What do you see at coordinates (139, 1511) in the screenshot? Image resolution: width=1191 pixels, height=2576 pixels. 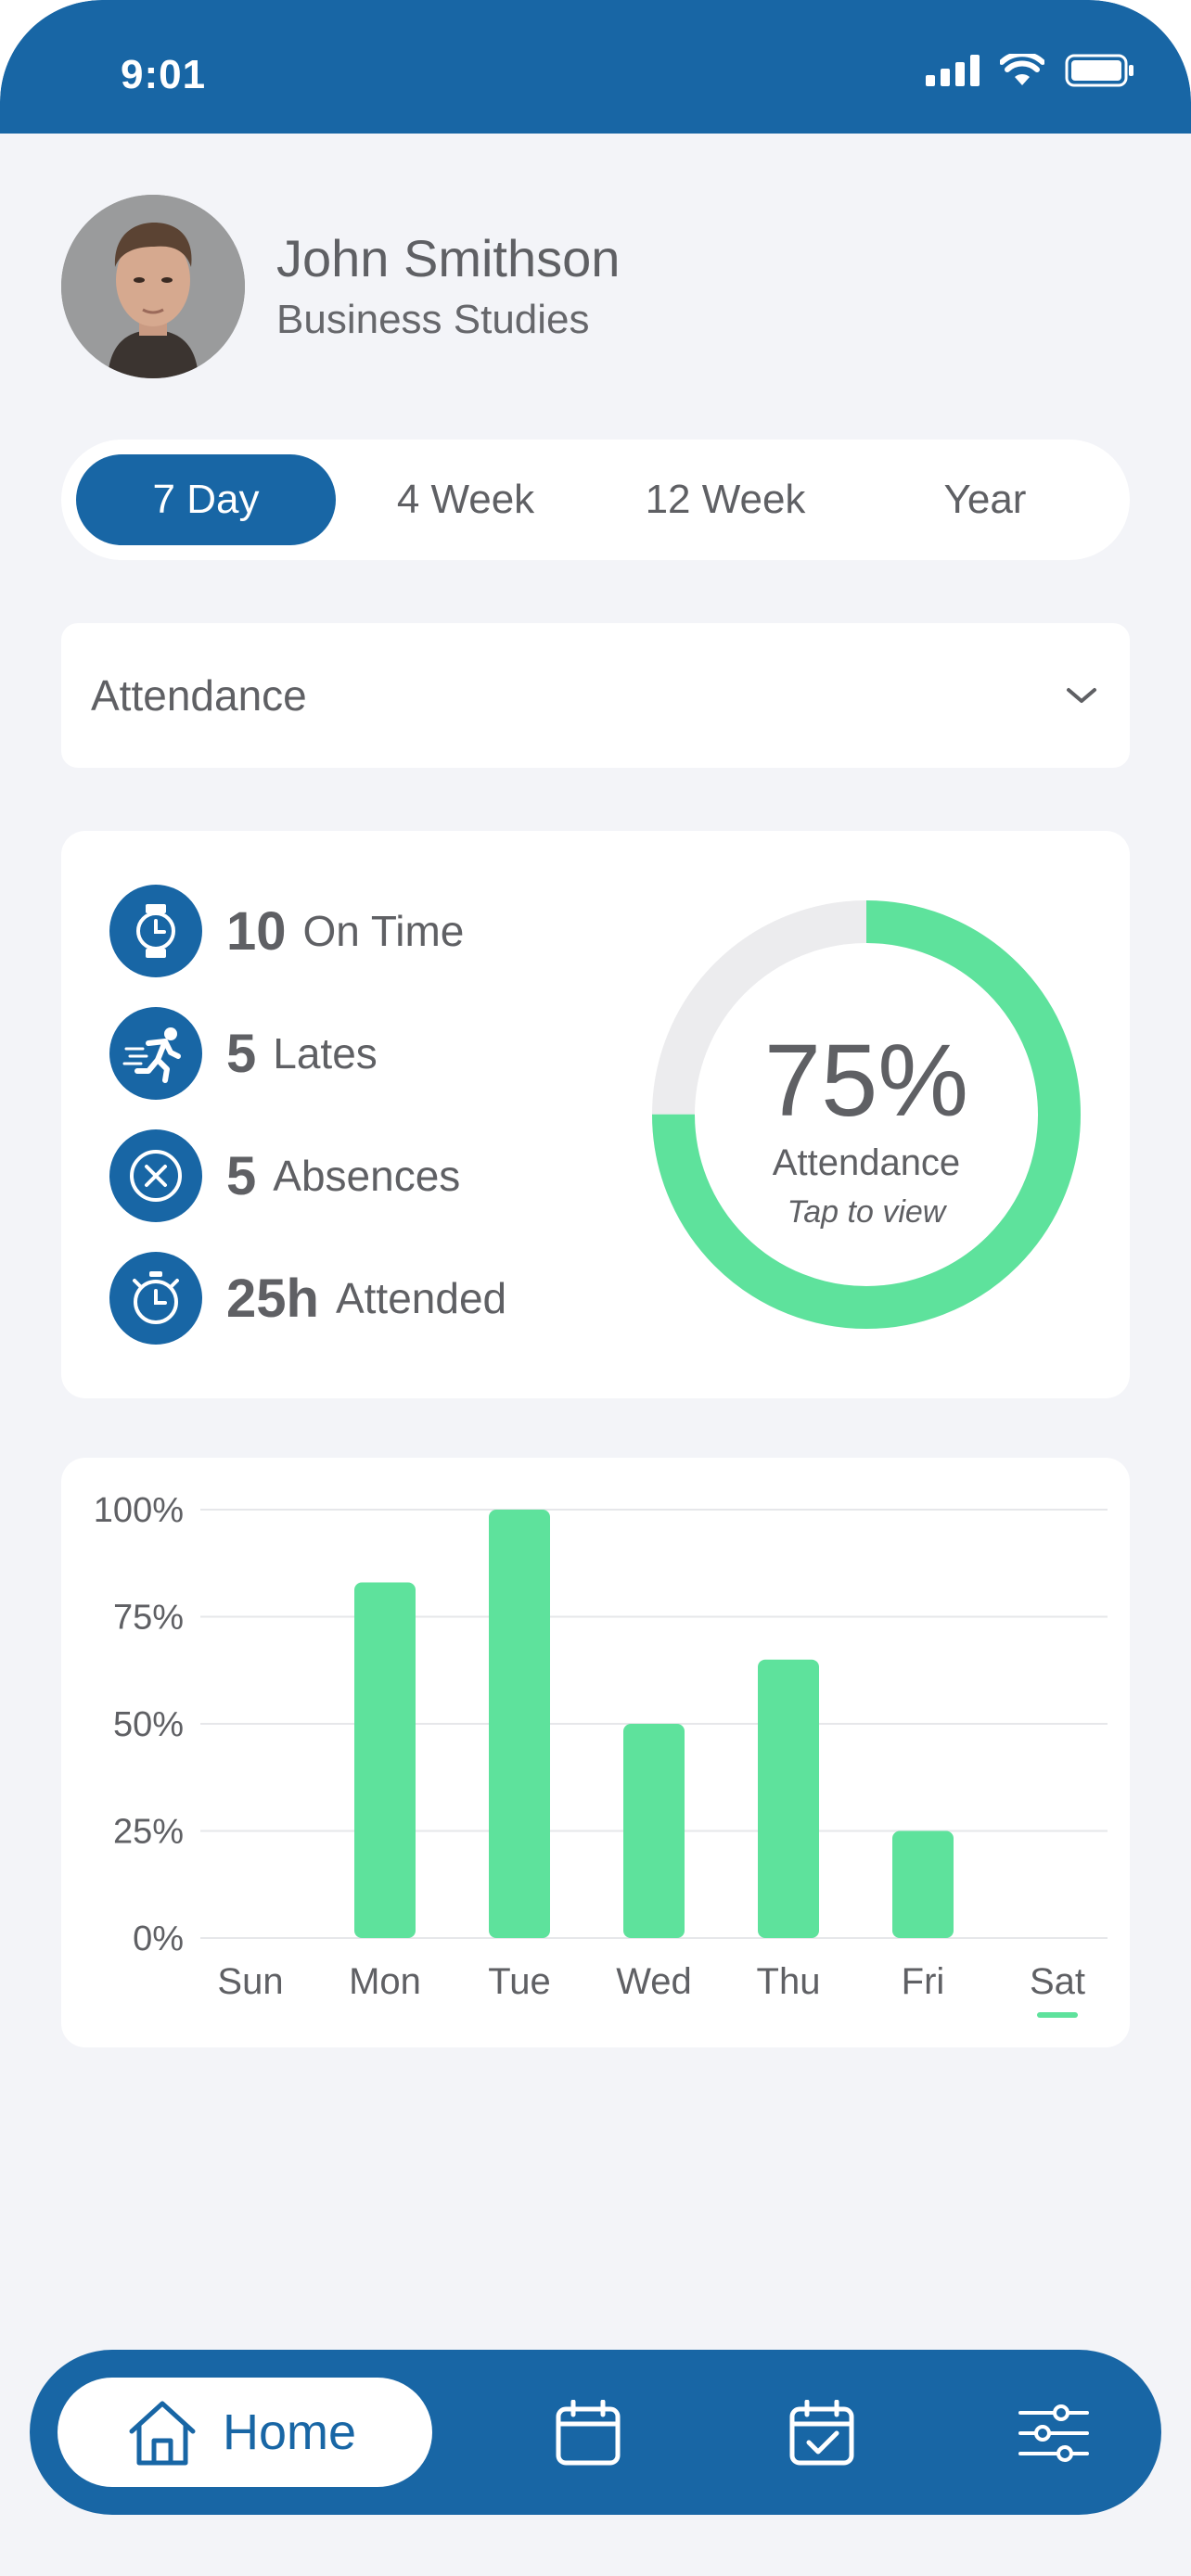 I see `y-tick-label: 100%` at bounding box center [139, 1511].